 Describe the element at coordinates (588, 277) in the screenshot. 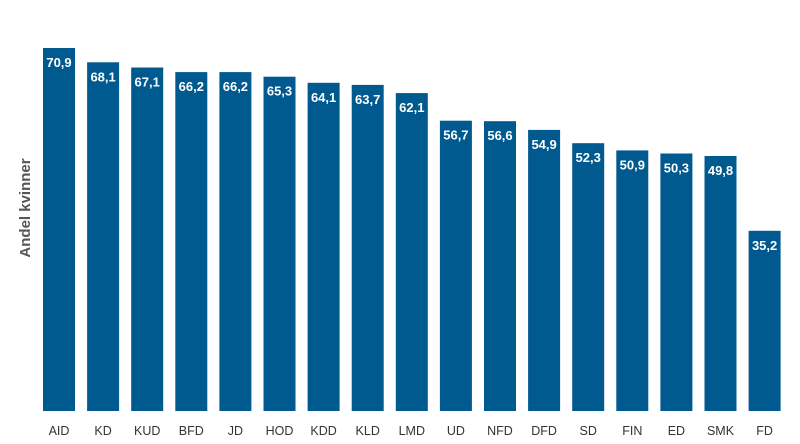

I see `bar-sd` at that location.